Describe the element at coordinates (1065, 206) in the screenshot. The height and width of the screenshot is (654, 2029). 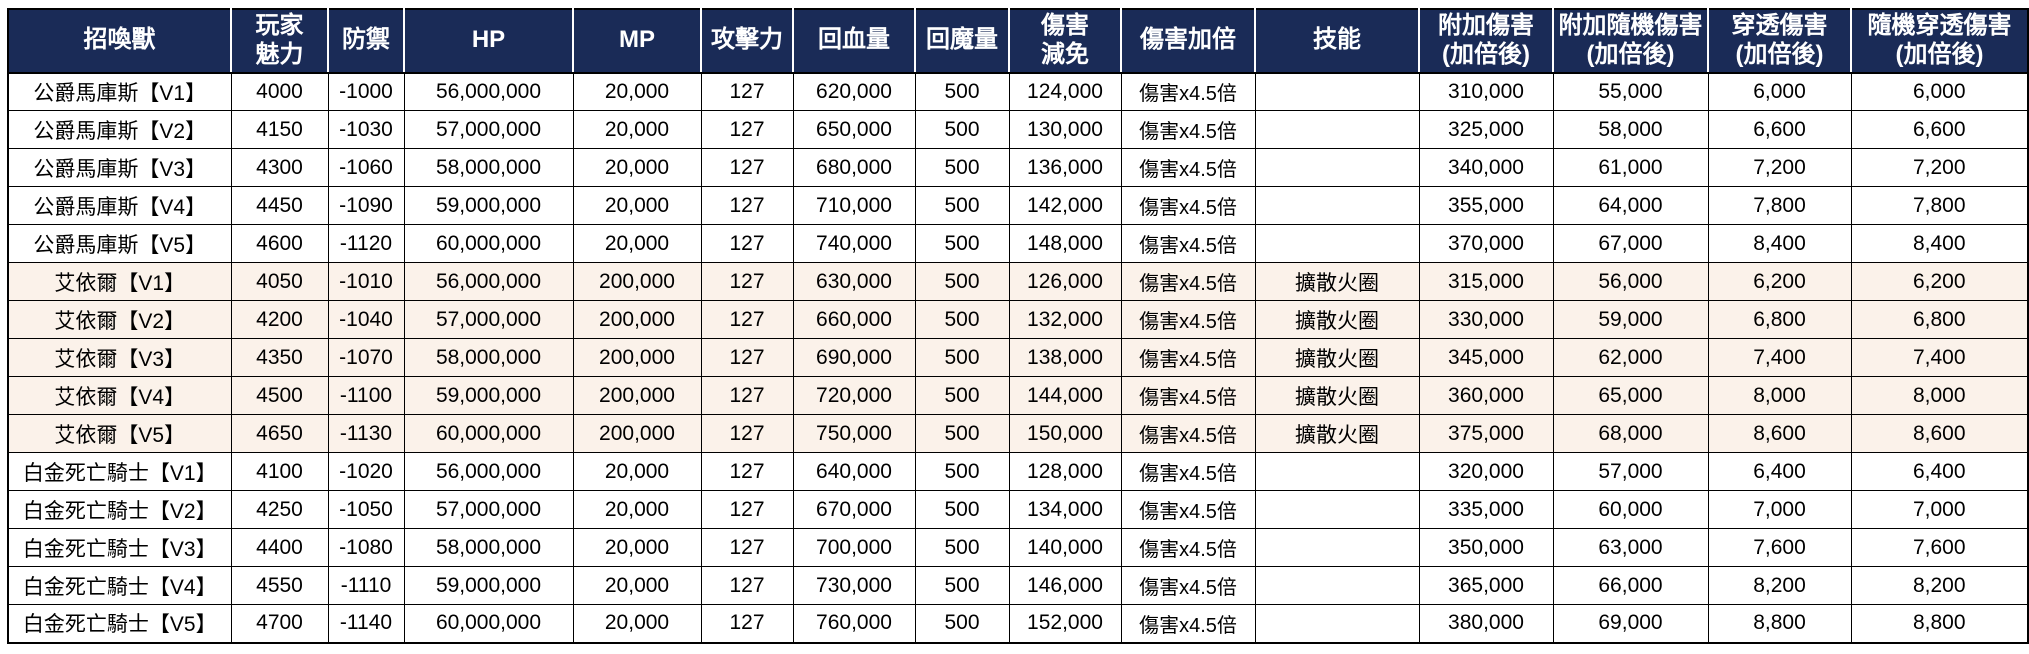
I see `cell-damage_reduction: 142,000` at that location.